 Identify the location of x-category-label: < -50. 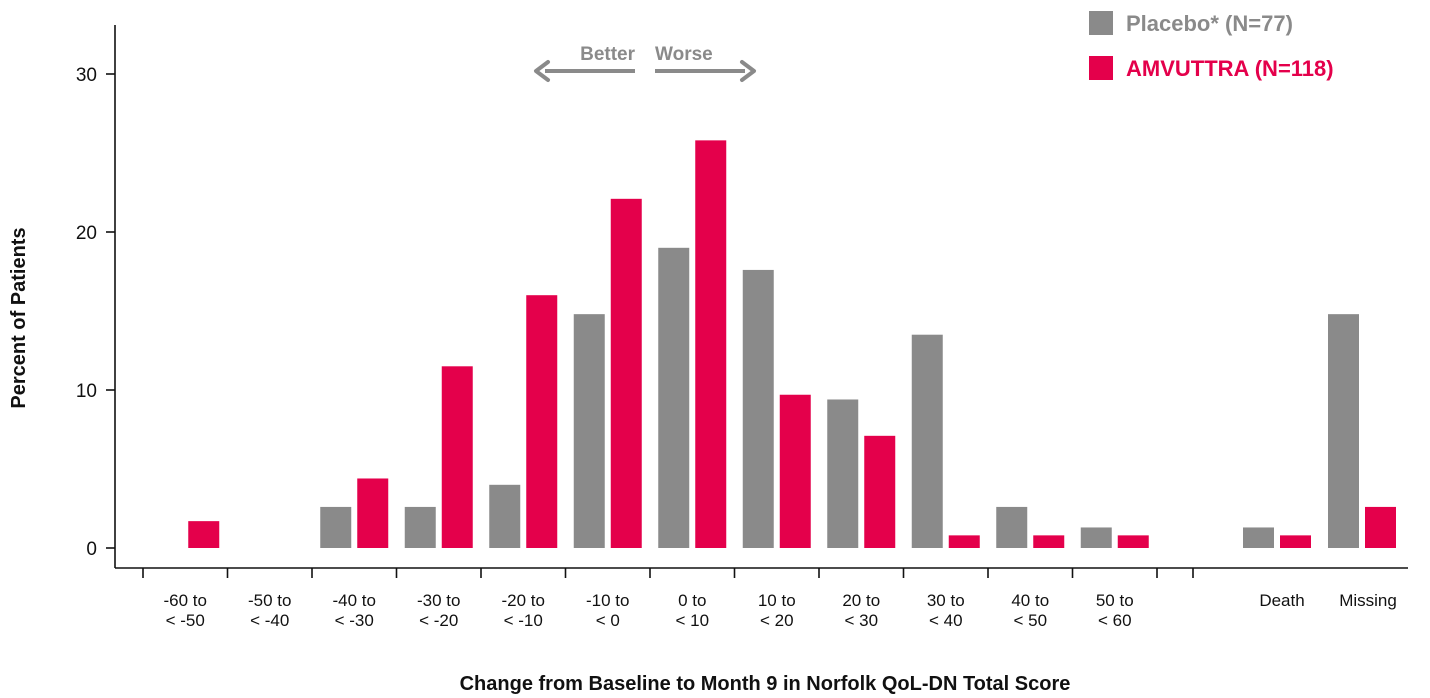
(185, 620).